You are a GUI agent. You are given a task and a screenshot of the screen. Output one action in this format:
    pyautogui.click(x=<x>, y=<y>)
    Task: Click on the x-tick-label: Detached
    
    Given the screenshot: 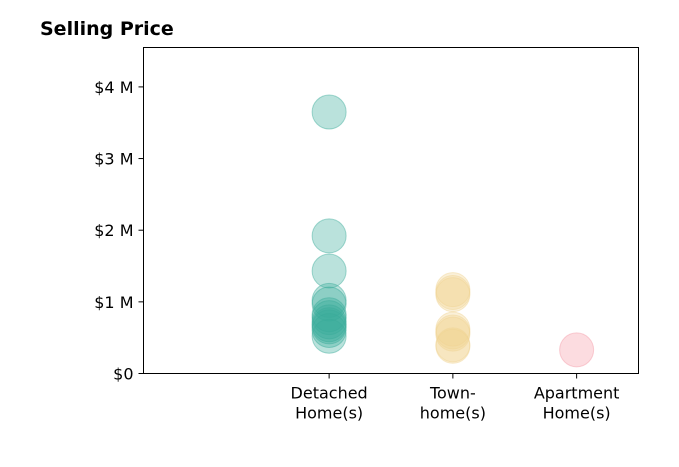 What is the action you would take?
    pyautogui.click(x=329, y=393)
    